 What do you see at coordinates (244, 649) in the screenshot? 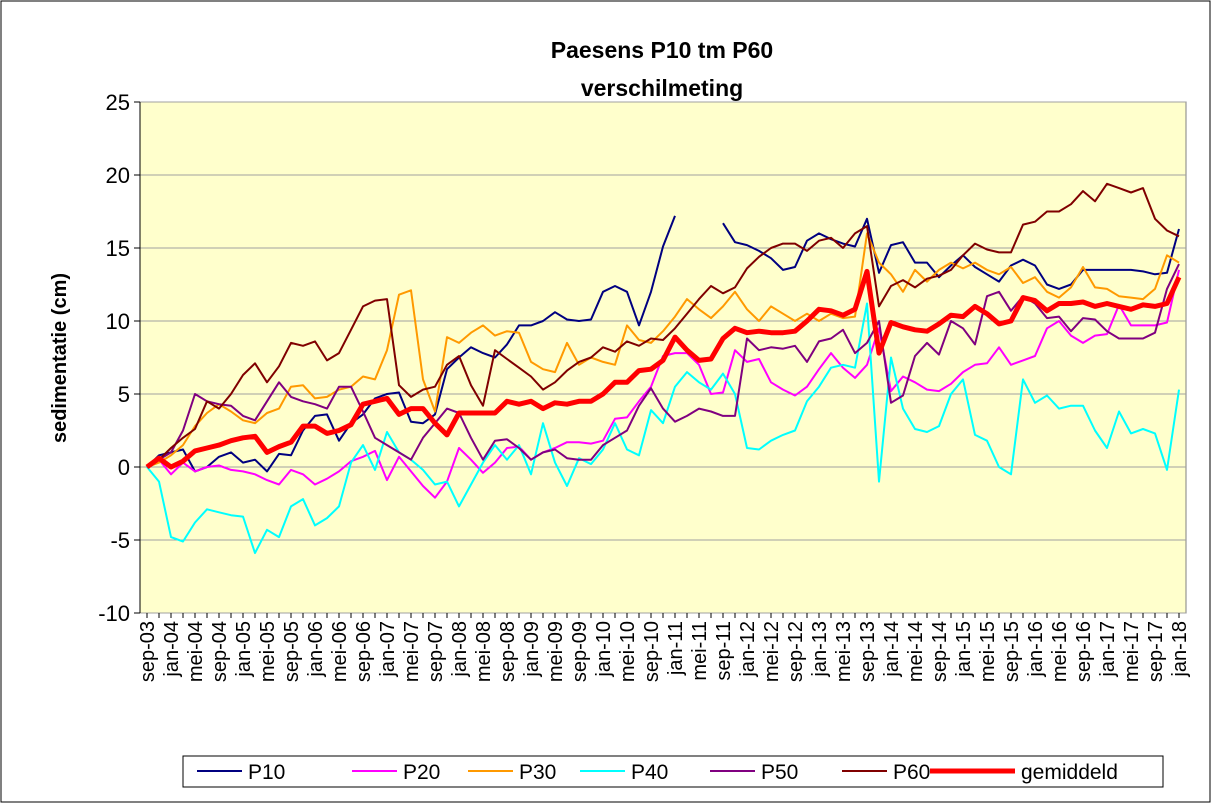
I see `x-tick-label: jan-05` at bounding box center [244, 649].